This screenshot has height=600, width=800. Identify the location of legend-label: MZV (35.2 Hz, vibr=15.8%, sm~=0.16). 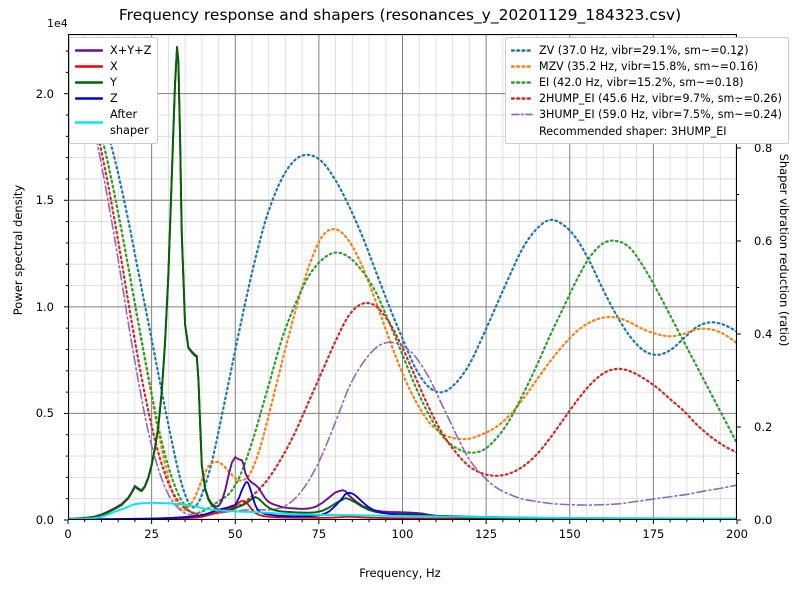
(649, 66).